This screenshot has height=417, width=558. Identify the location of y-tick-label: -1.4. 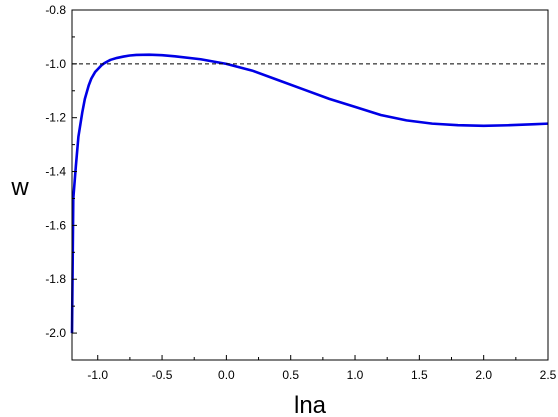
(55, 172).